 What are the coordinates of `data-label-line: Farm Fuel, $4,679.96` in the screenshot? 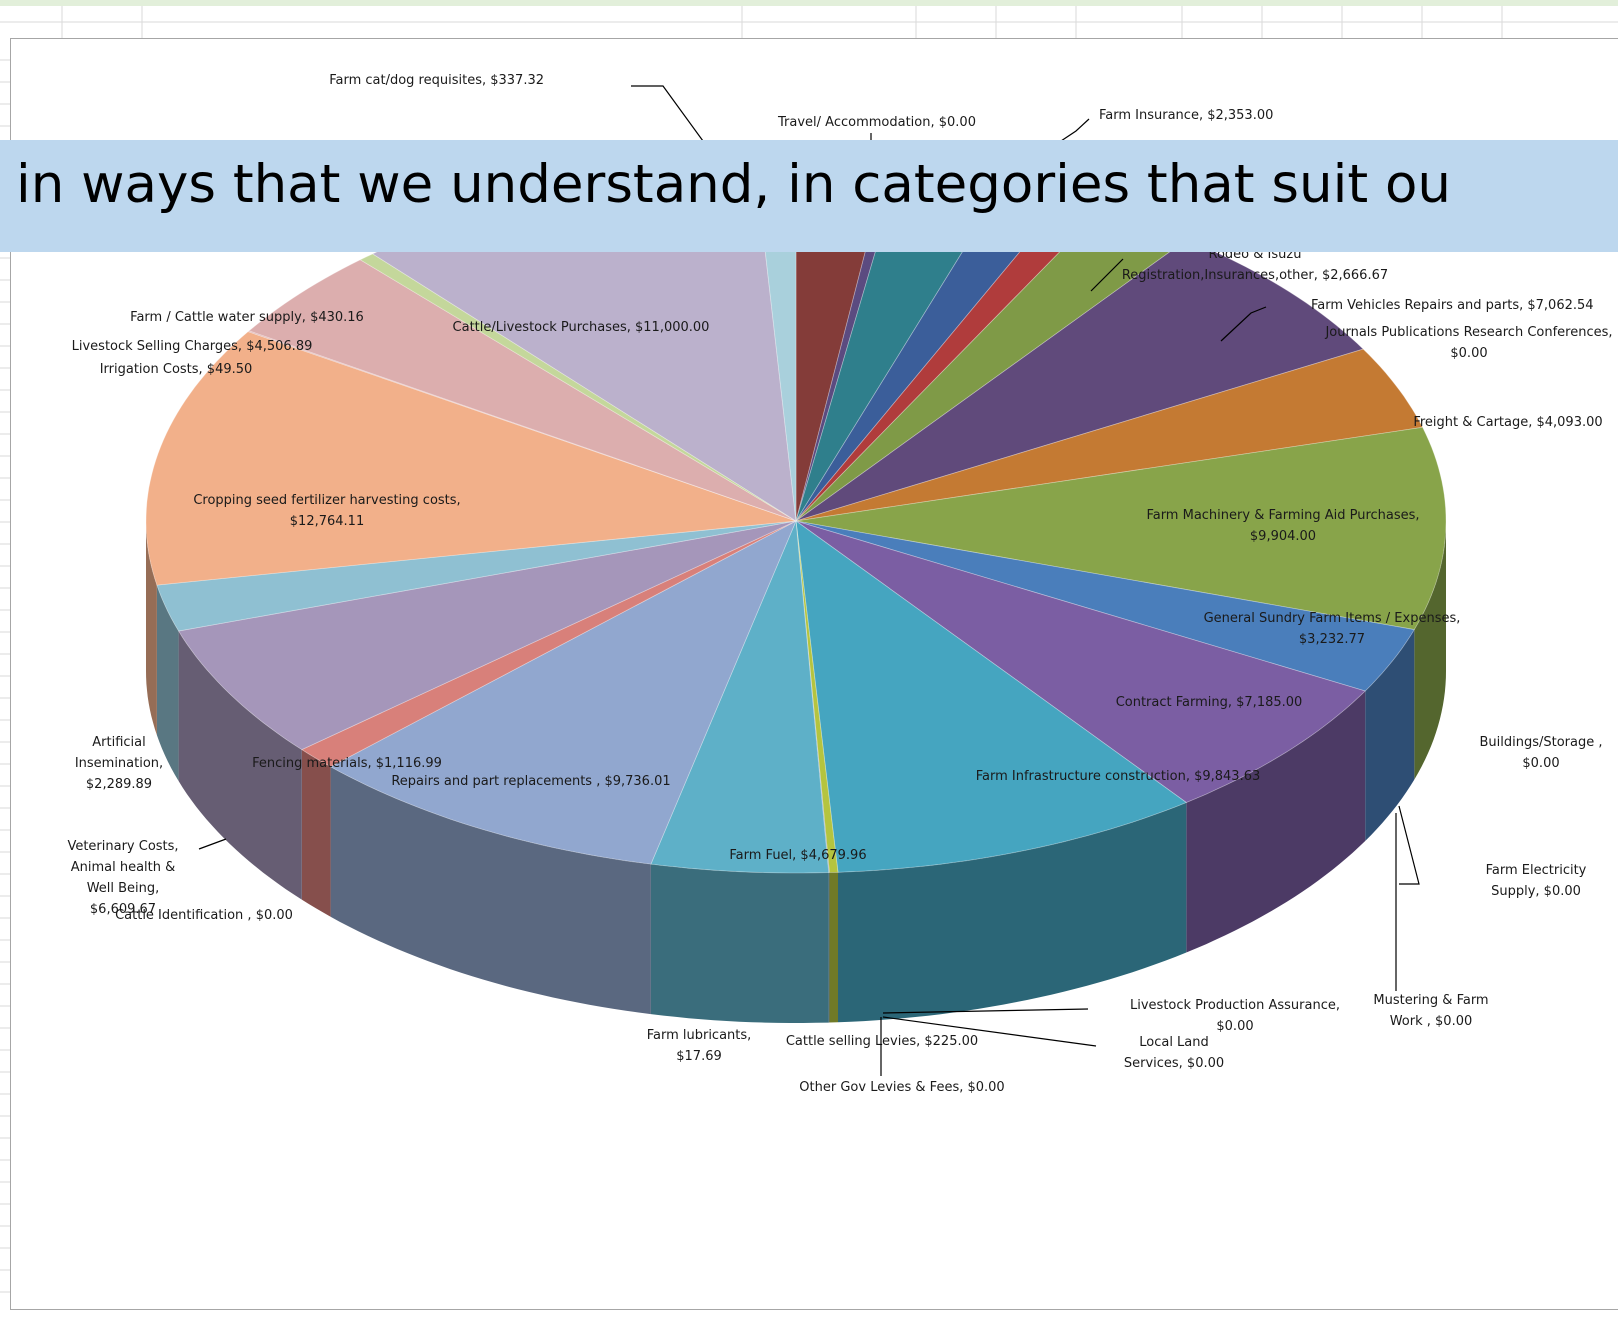 It's located at (797, 855).